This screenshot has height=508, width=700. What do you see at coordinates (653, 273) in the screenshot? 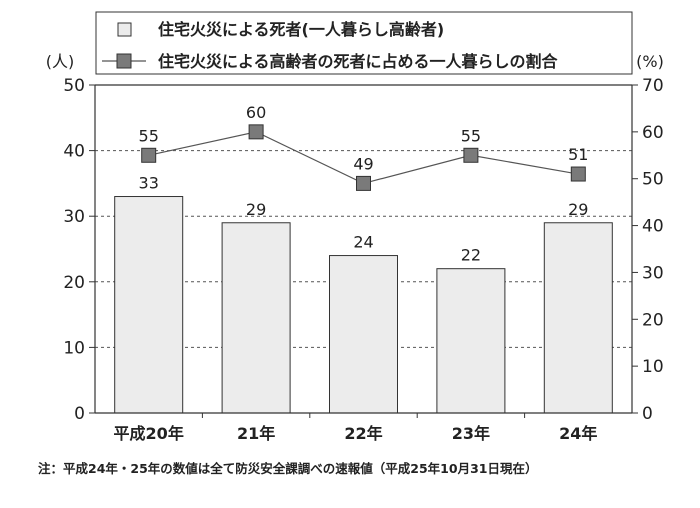
I see `y-tick-label-right: 30` at bounding box center [653, 273].